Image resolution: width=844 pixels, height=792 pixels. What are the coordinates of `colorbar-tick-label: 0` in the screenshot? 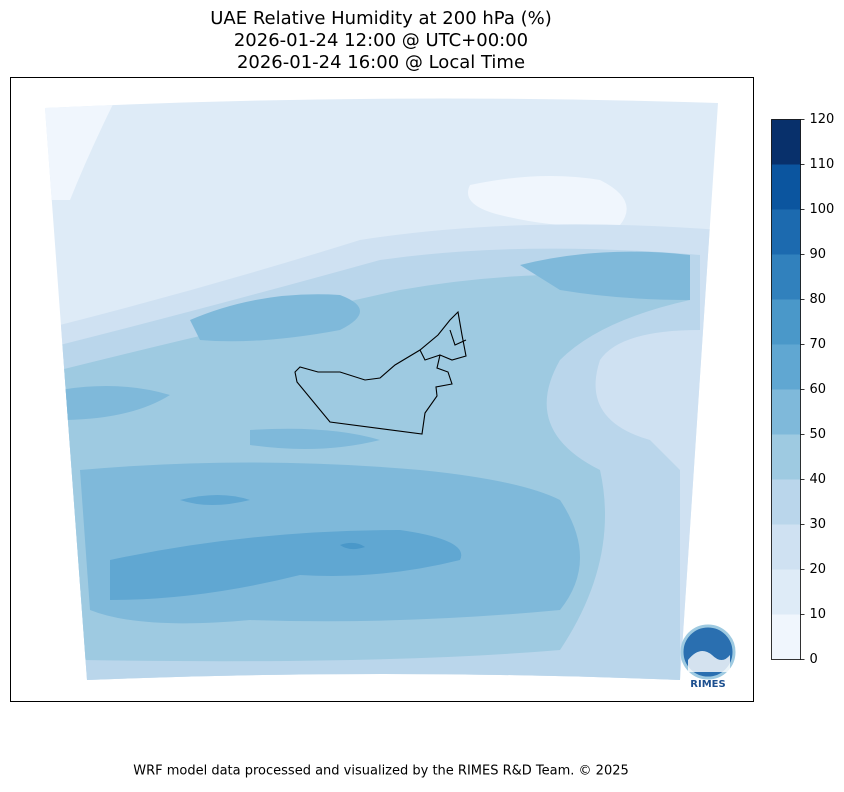 It's located at (814, 659).